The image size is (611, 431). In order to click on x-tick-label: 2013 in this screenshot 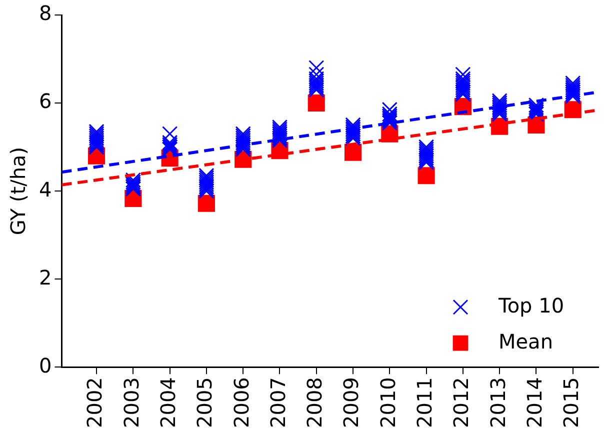, I will do `click(498, 402)`.